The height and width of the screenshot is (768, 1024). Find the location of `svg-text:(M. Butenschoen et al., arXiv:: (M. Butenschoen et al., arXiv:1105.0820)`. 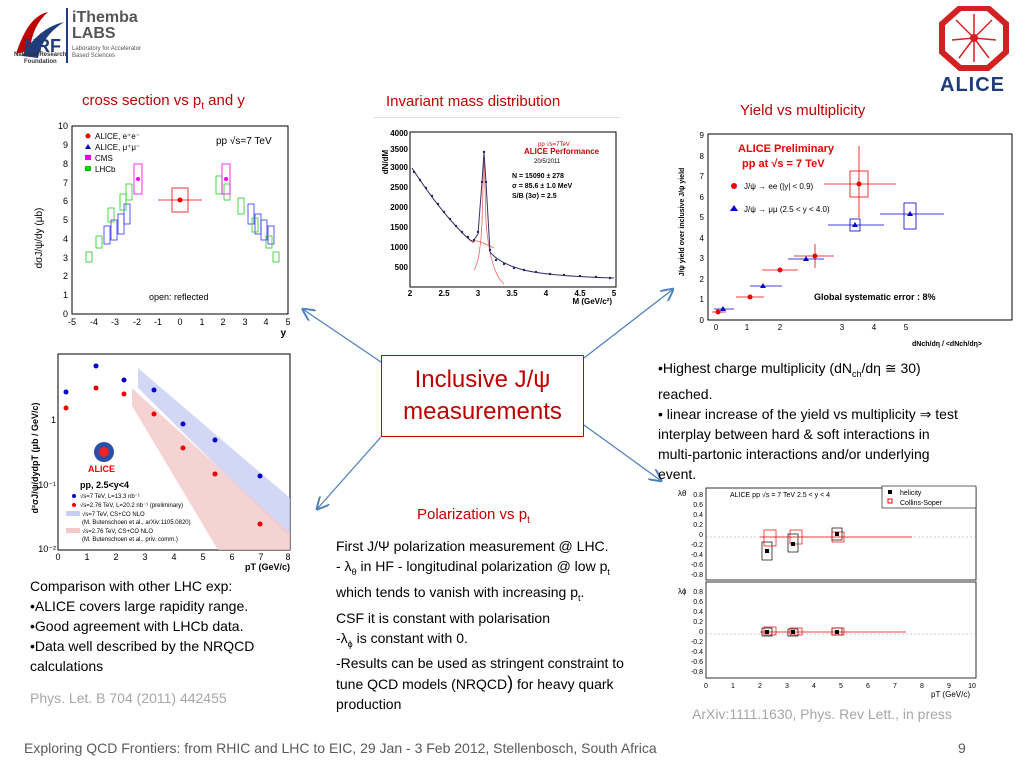

svg-text:(M. Butenschoen et al., arXiv:: (M. Butenschoen et al., arXiv:1105.0820) is located at coordinates (136, 523).